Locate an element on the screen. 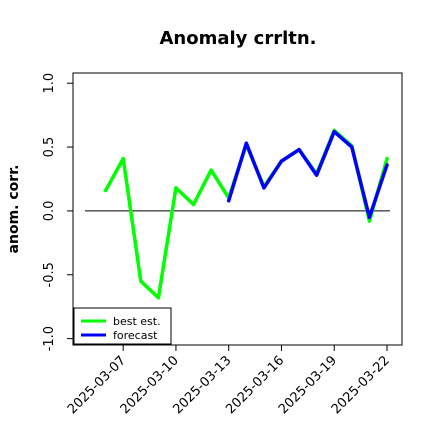 This screenshot has width=440, height=440. legend: best est. forecast is located at coordinates (122, 326).